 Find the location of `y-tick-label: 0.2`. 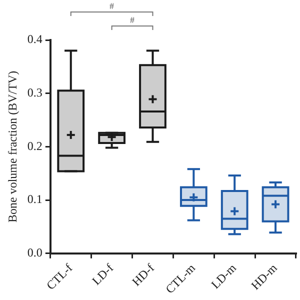

y-tick-label: 0.2 is located at coordinates (34, 145).